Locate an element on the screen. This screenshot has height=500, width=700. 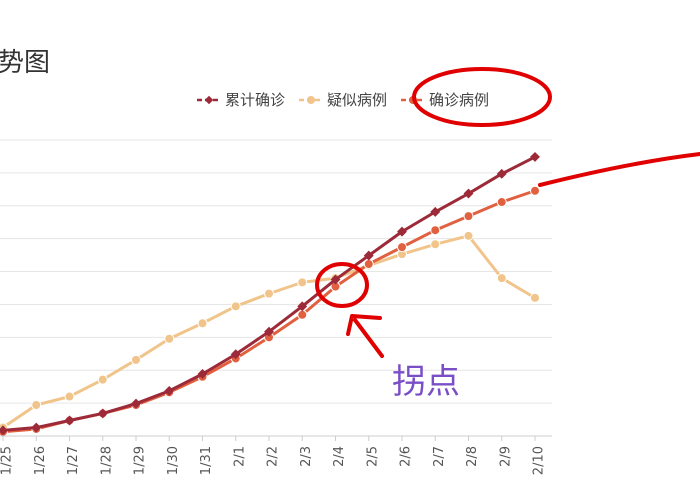
x-tick-label: 1/25 is located at coordinates (7, 460).